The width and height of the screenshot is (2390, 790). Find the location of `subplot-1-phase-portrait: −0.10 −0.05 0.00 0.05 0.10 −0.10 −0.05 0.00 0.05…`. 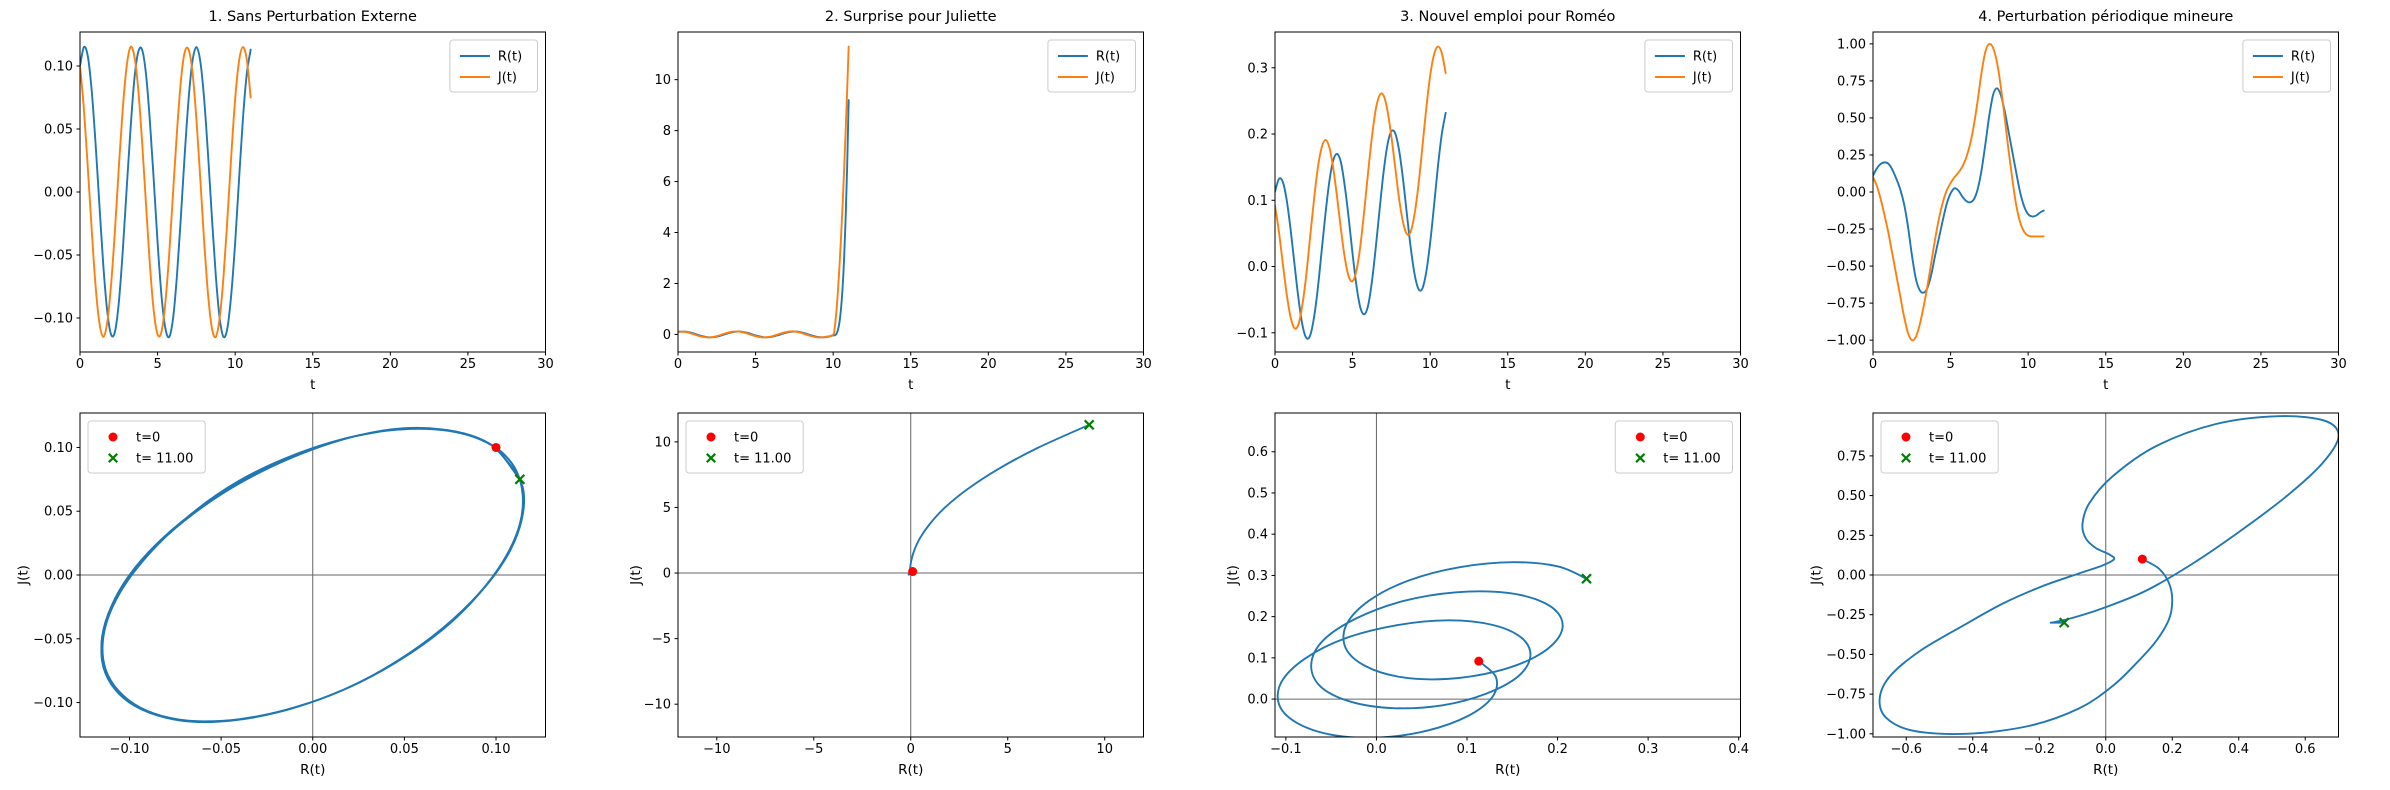

subplot-1-phase-portrait: −0.10 −0.05 0.00 0.05 0.10 −0.10 −0.05 0.00 0.05… is located at coordinates (281, 595).